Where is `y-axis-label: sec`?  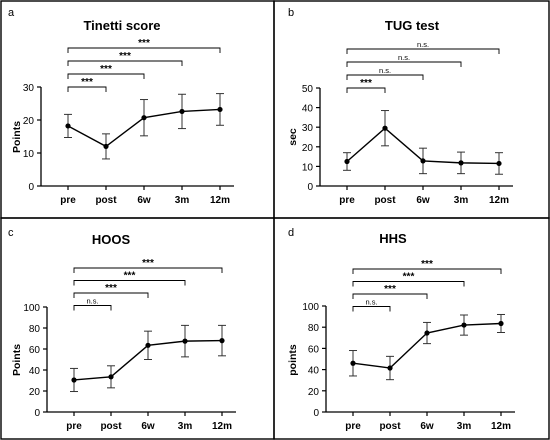 y-axis-label: sec is located at coordinates (293, 137).